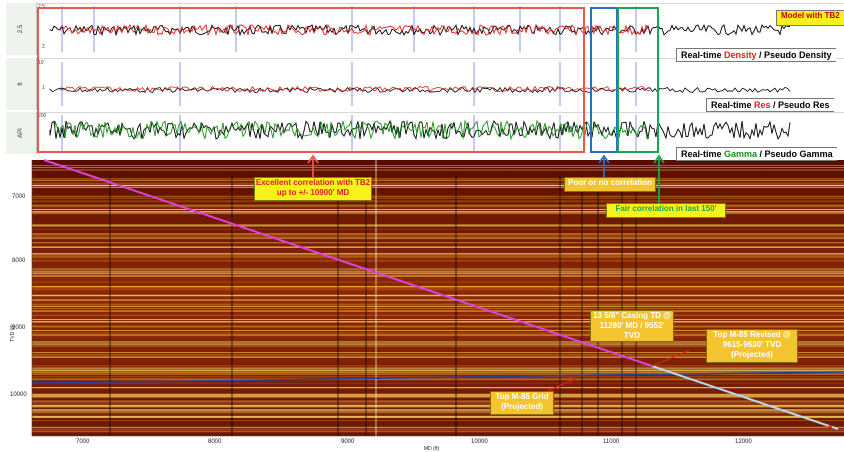 The image size is (844, 452). Describe the element at coordinates (432, 449) in the screenshot. I see `section-x-axis-label: MD (ft)` at that location.